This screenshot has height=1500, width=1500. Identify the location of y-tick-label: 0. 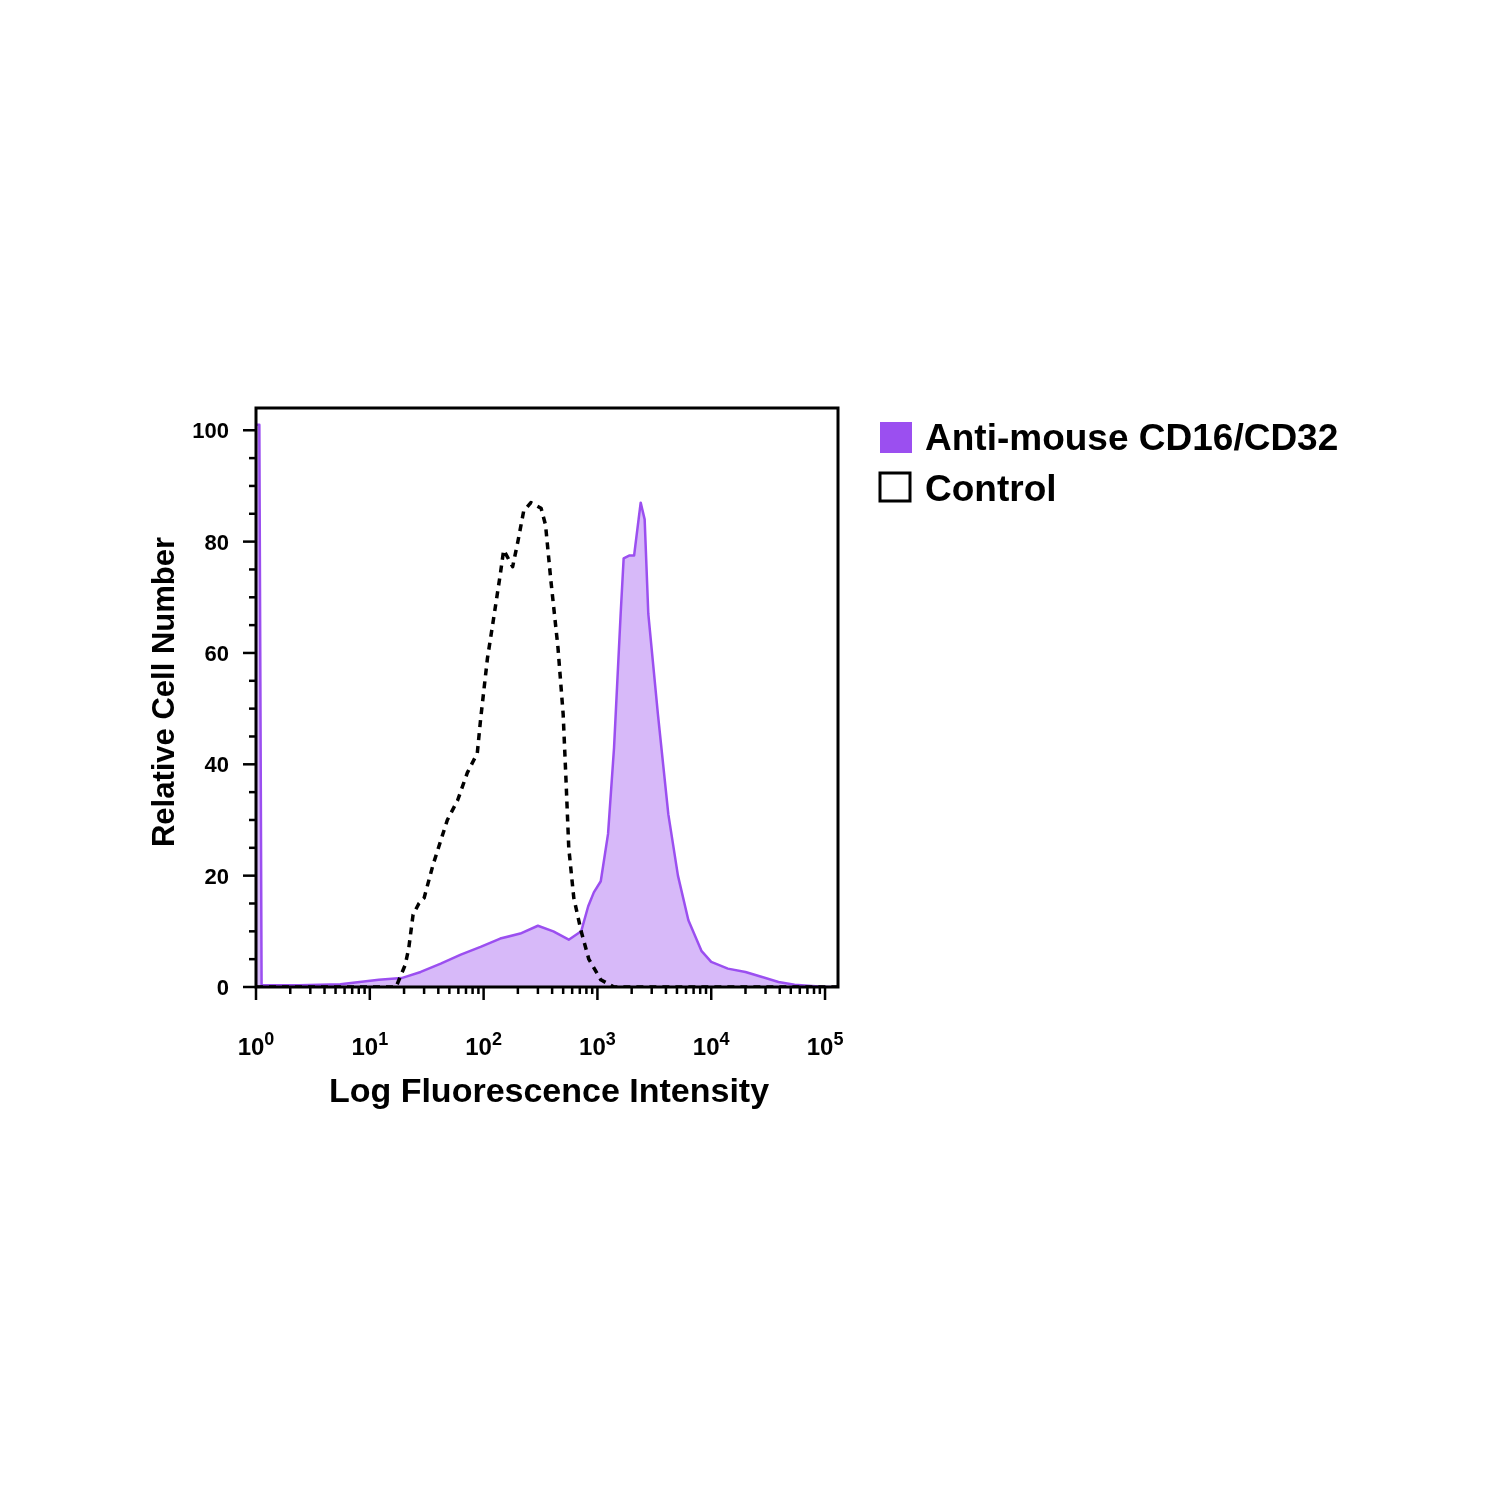
(222, 987).